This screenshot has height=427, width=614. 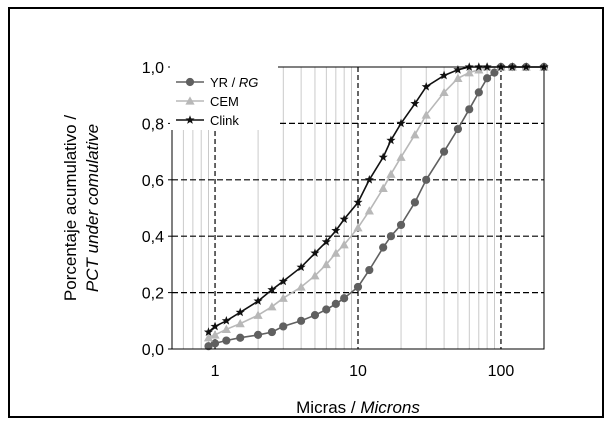 What do you see at coordinates (153, 181) in the screenshot?
I see `y-tick-label: 0,6` at bounding box center [153, 181].